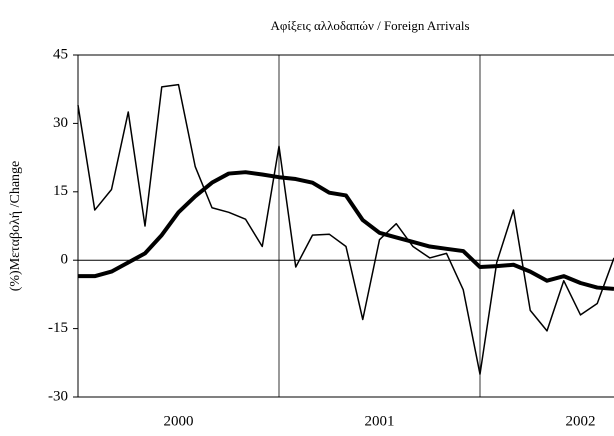 The width and height of the screenshot is (614, 436). What do you see at coordinates (15, 226) in the screenshot?
I see `y-axis-label: (%)Μεταβολή /Change` at bounding box center [15, 226].